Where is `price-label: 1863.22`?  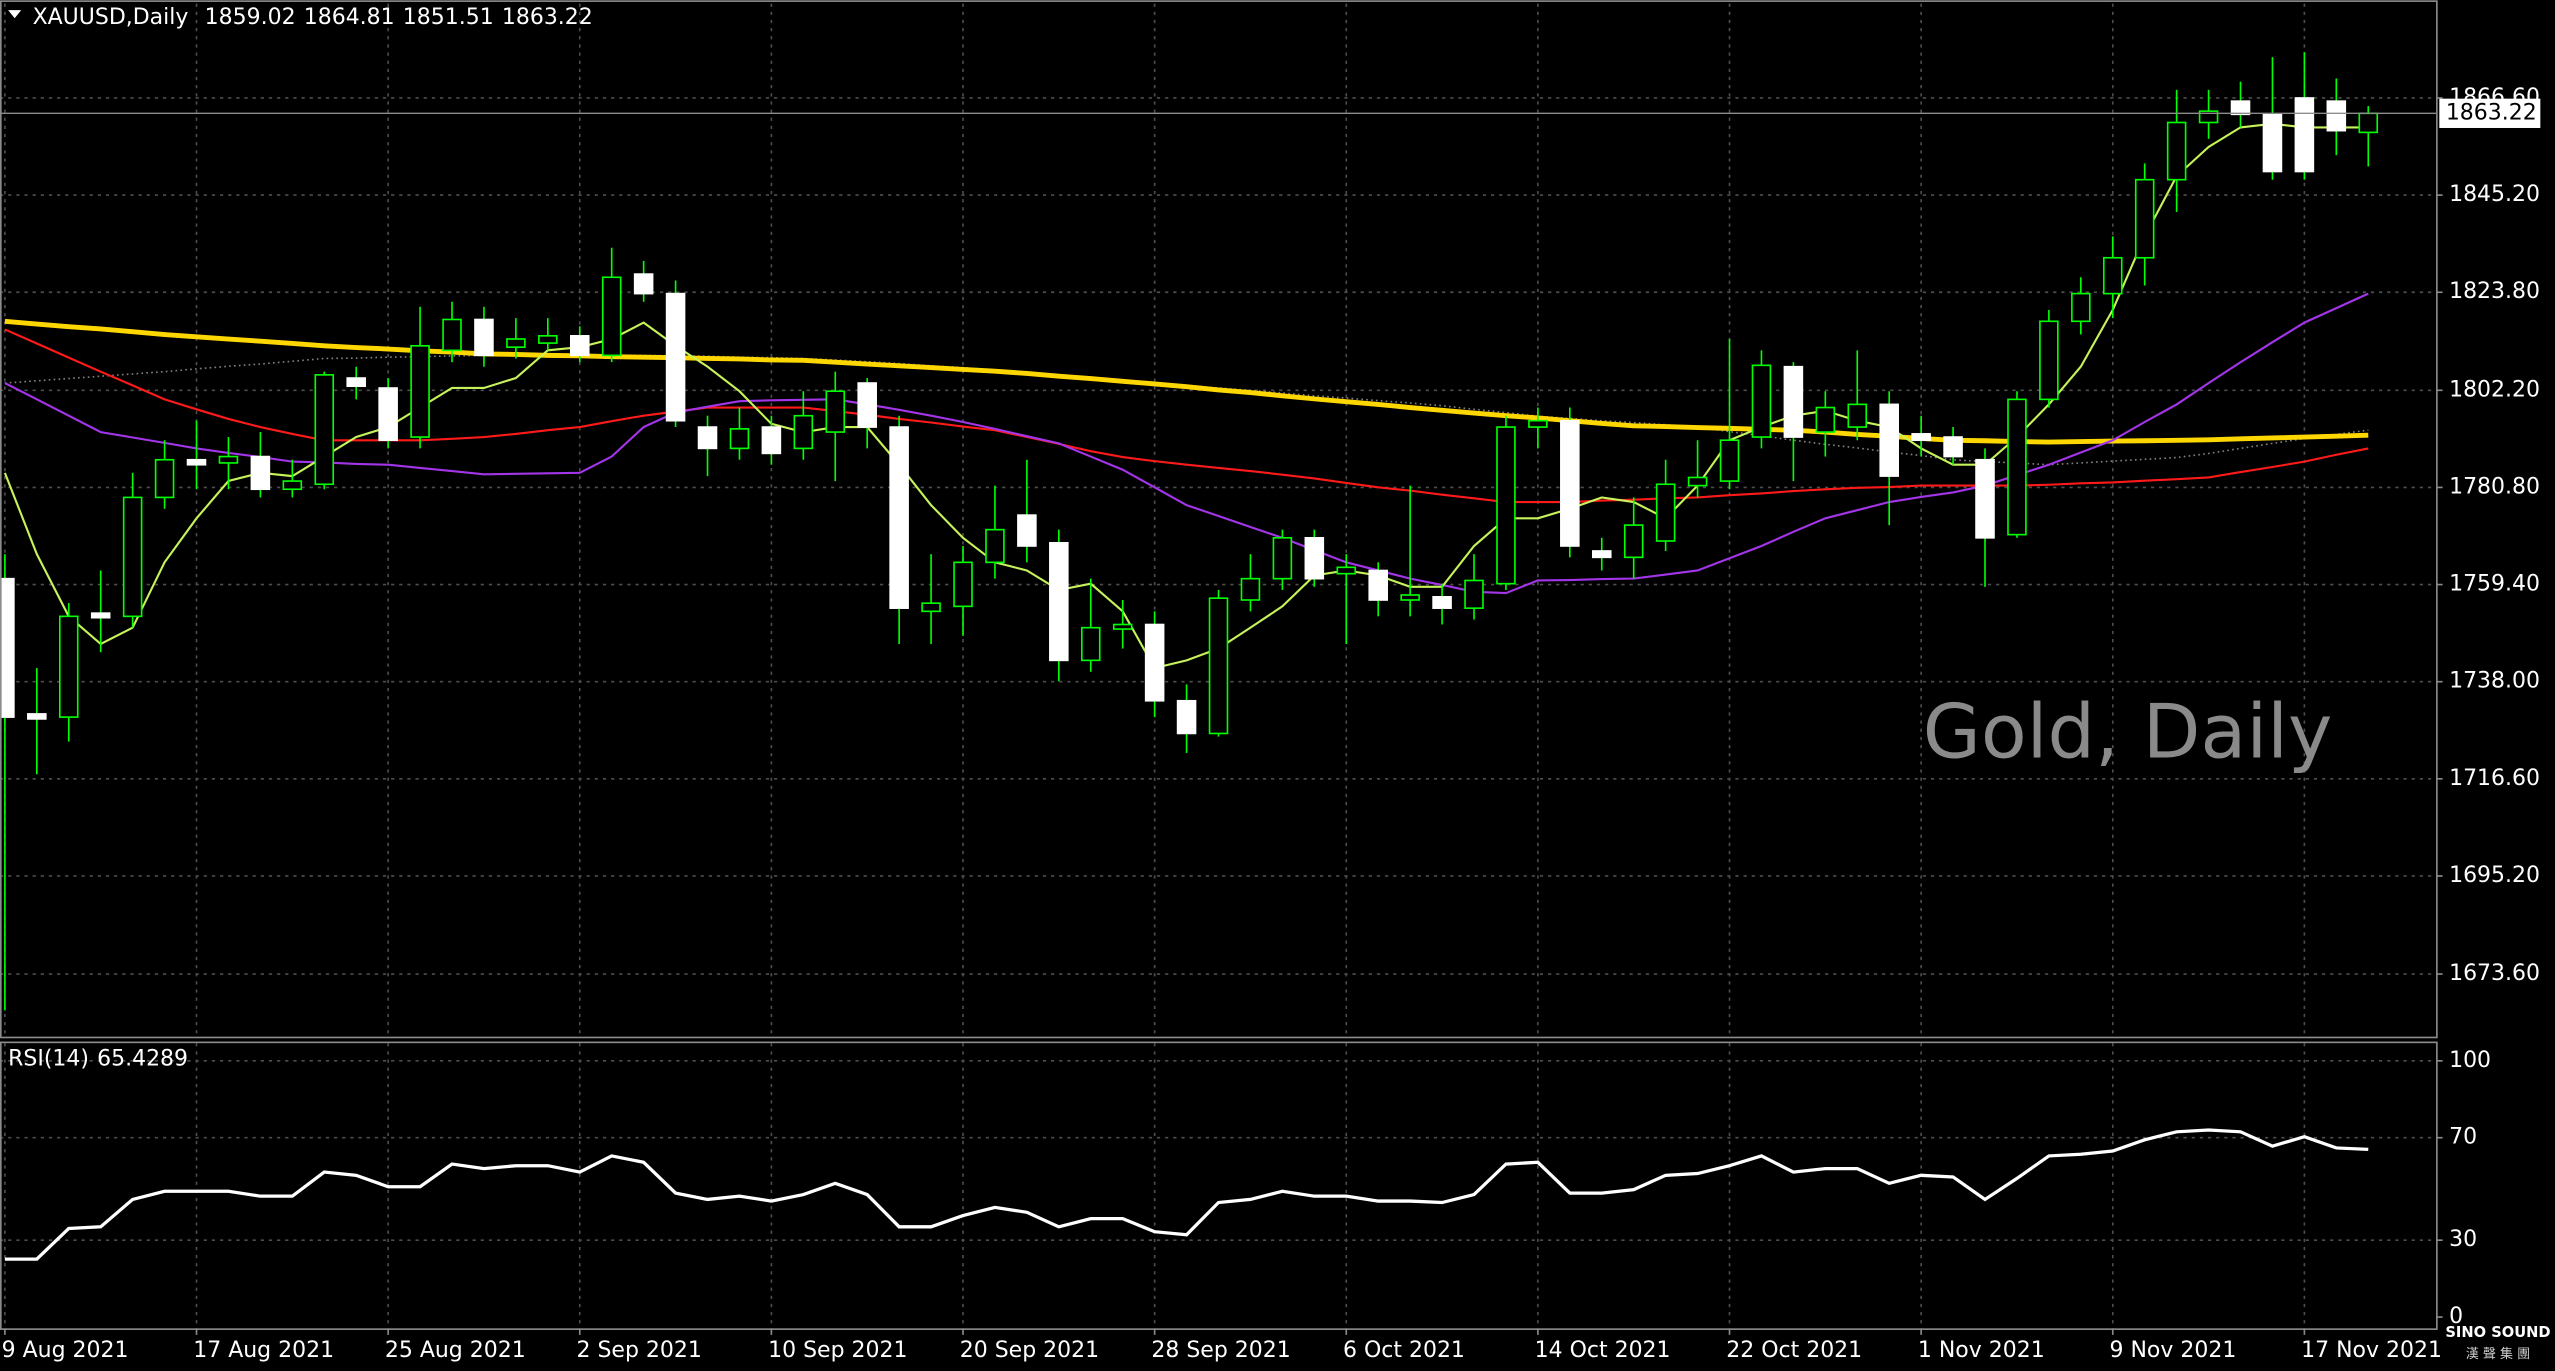 price-label: 1863.22 is located at coordinates (2491, 112).